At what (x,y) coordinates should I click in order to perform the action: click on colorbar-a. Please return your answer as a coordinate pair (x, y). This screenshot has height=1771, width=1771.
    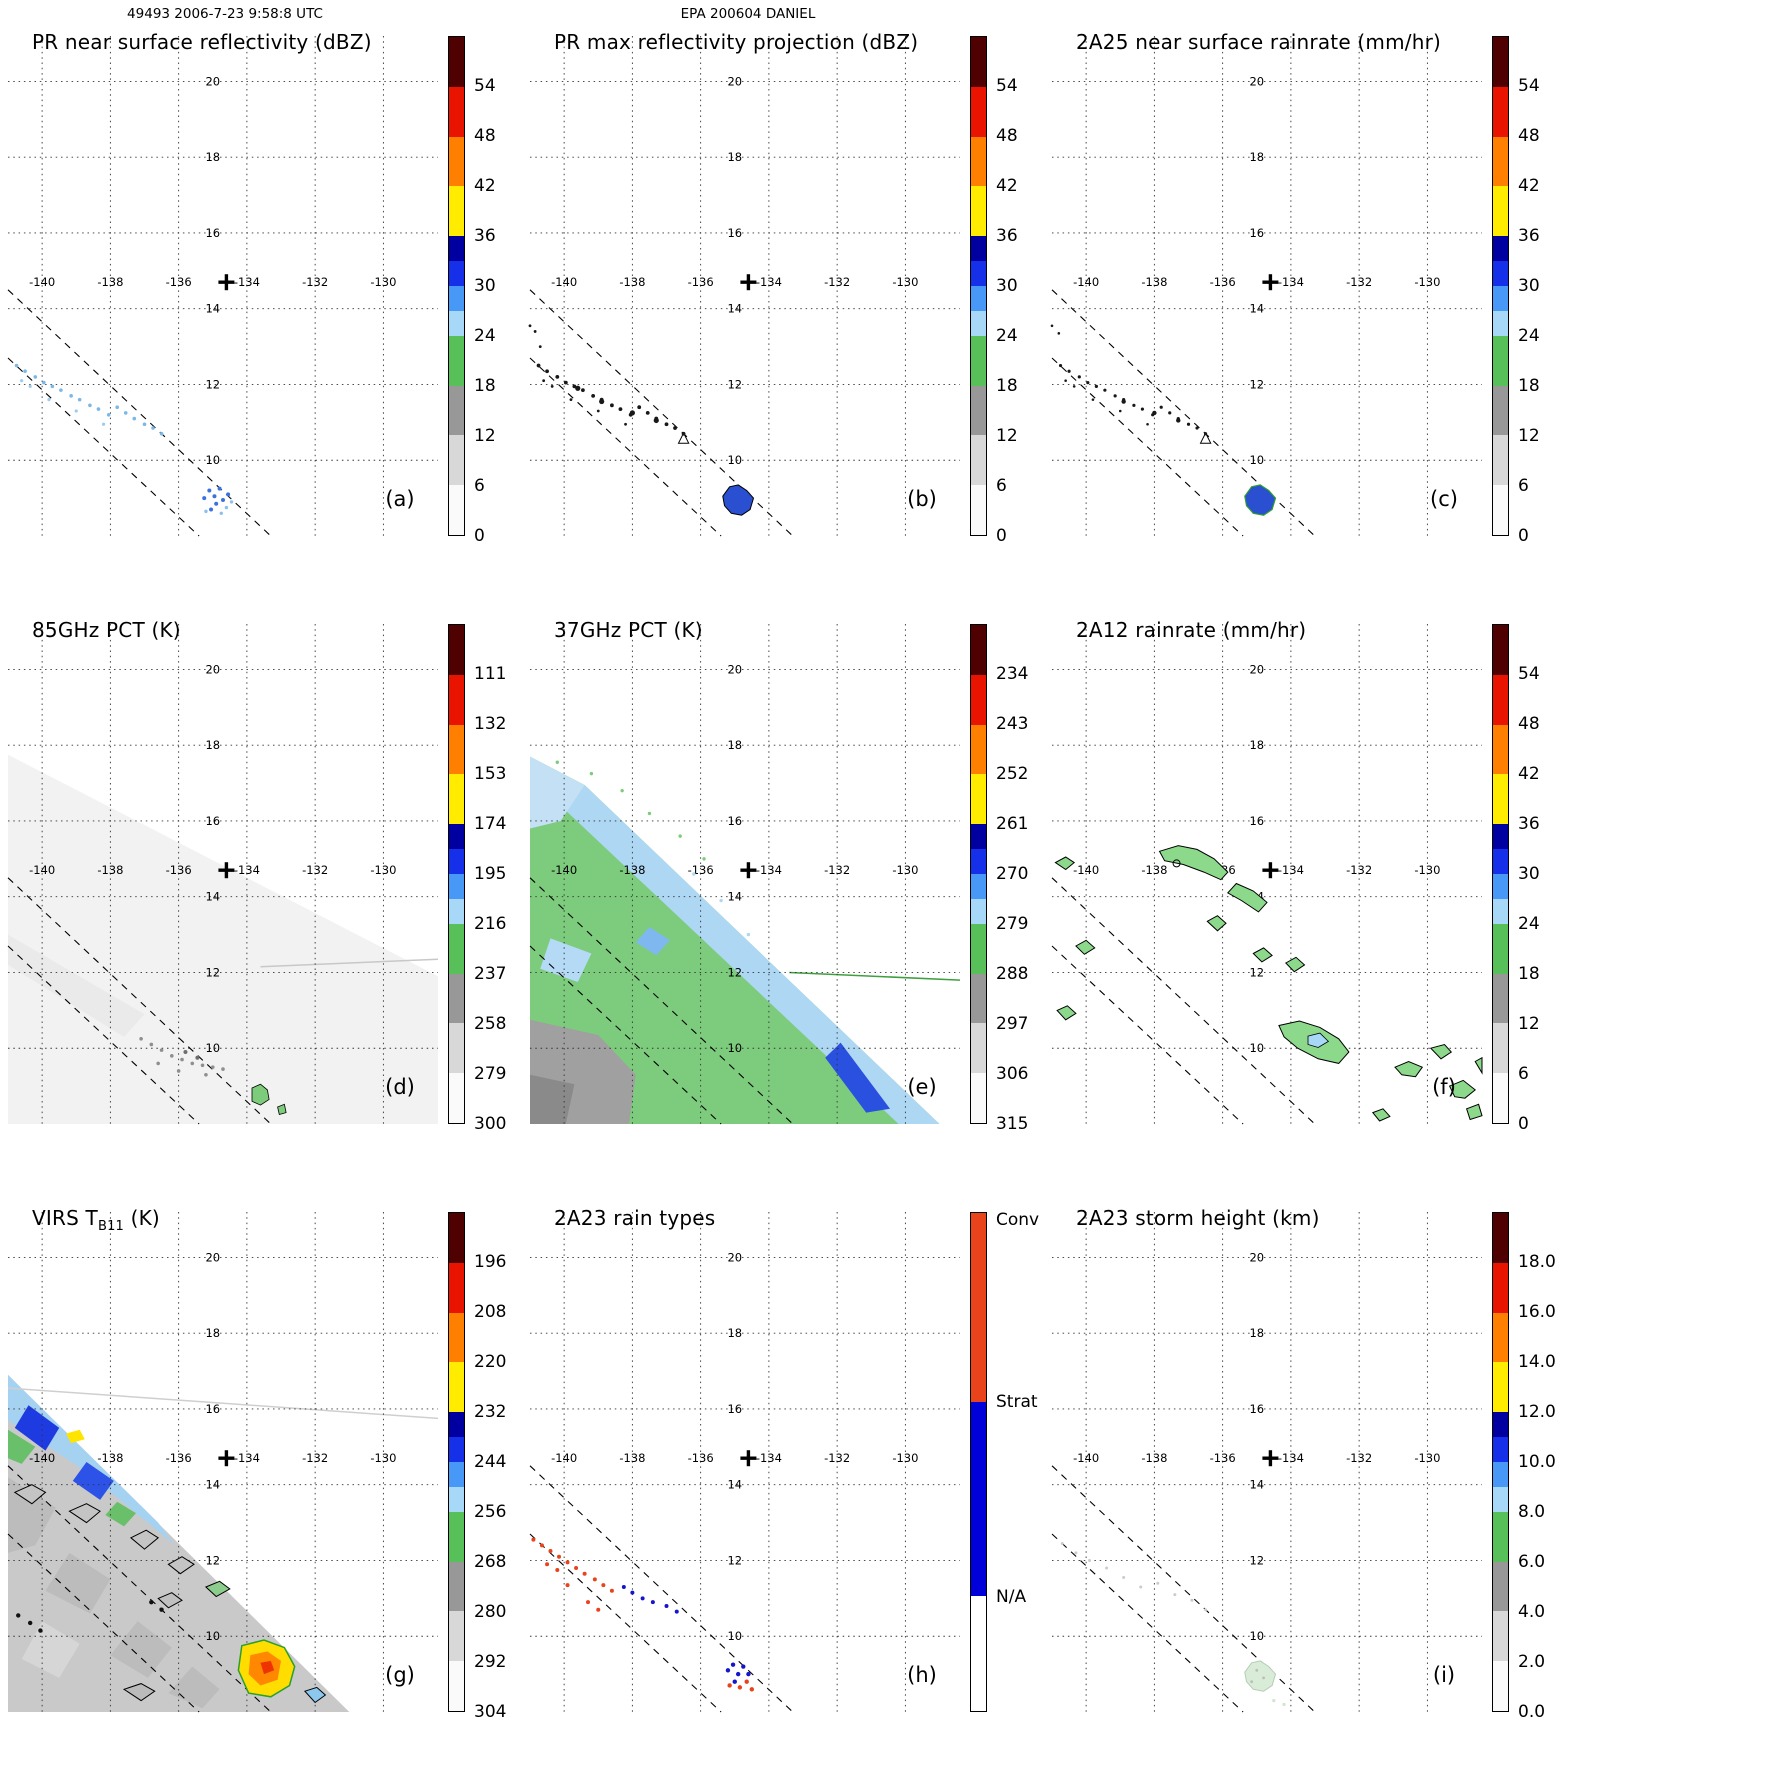
    Looking at the image, I should click on (456, 286).